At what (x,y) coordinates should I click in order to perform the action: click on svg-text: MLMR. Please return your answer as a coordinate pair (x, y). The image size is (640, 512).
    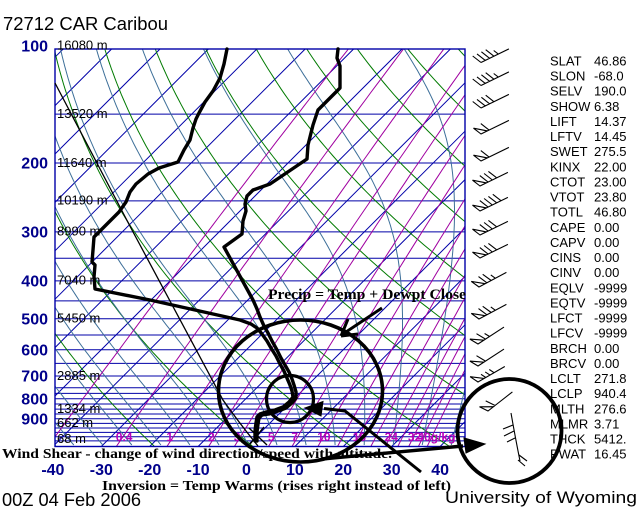
    Looking at the image, I should click on (569, 423).